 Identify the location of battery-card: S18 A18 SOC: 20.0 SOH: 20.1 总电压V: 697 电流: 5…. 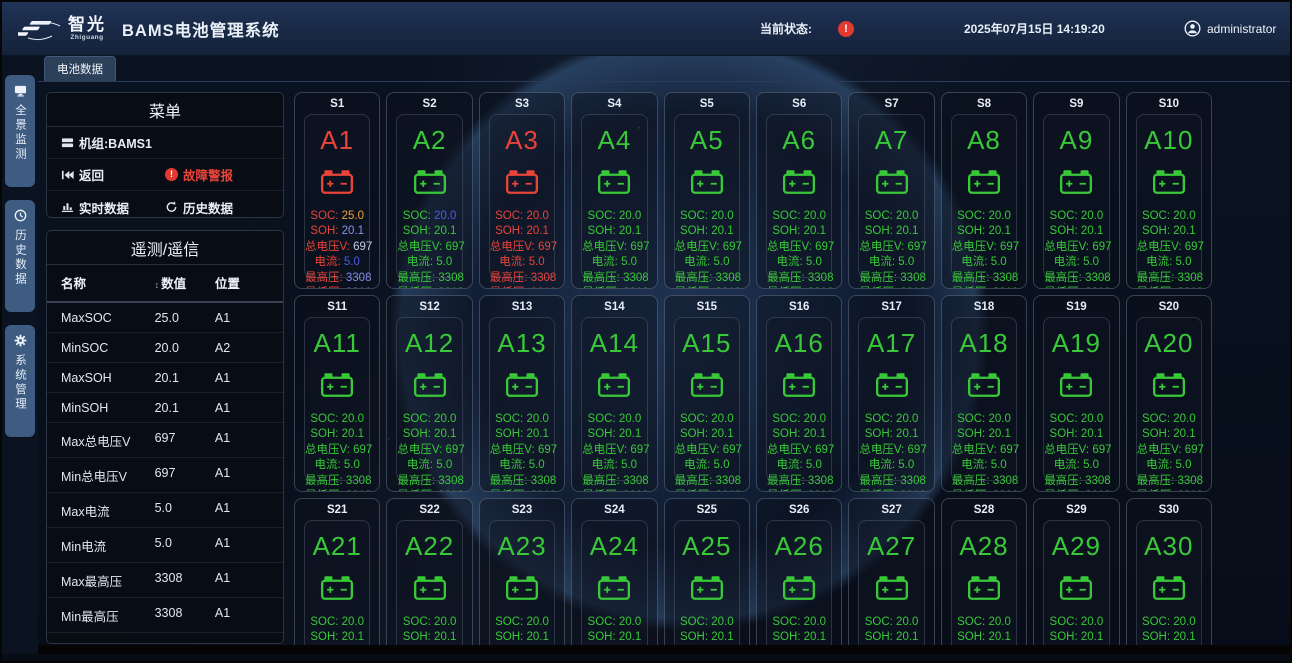
(984, 393).